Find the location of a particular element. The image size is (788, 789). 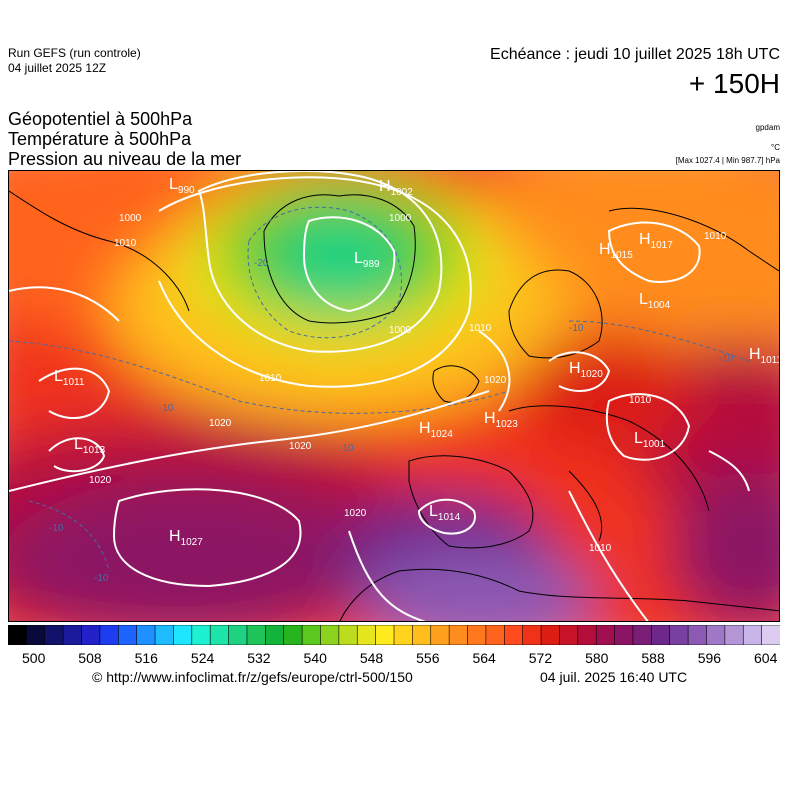

variable-mslp: Pression au niveau de la mer is located at coordinates (125, 159).